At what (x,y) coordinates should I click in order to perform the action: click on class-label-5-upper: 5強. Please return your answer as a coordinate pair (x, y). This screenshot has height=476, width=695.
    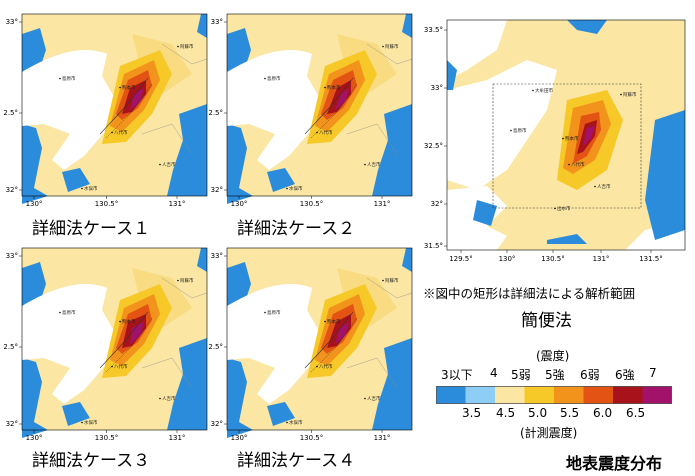
    Looking at the image, I should click on (555, 375).